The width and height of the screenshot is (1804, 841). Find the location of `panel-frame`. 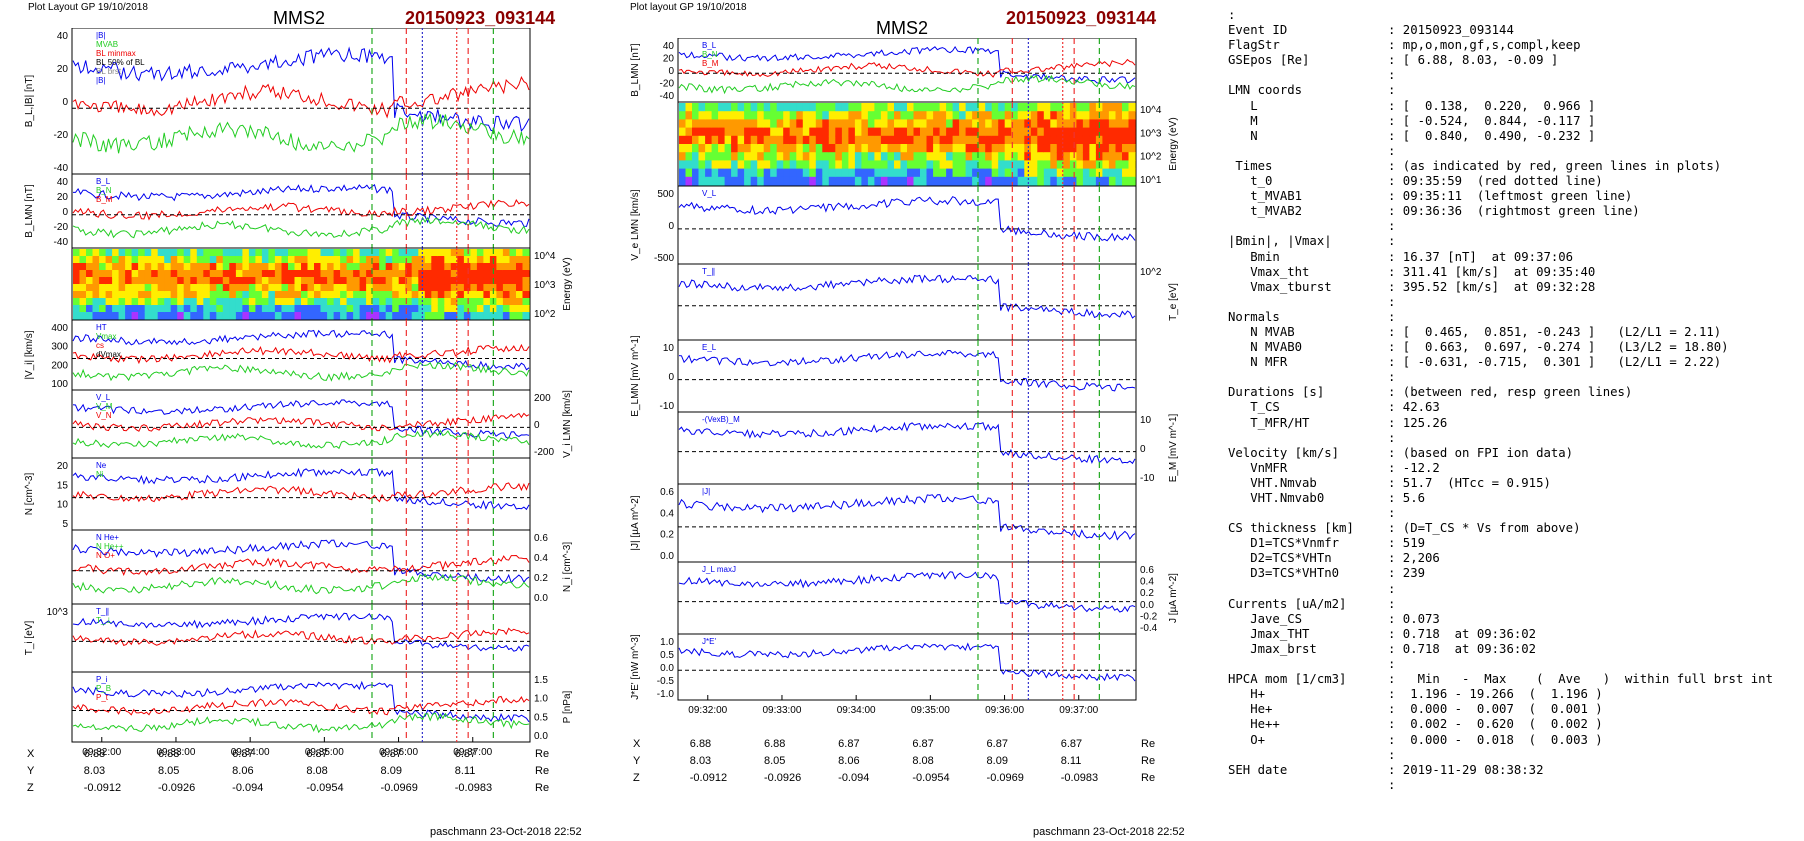

panel-frame is located at coordinates (301, 707).